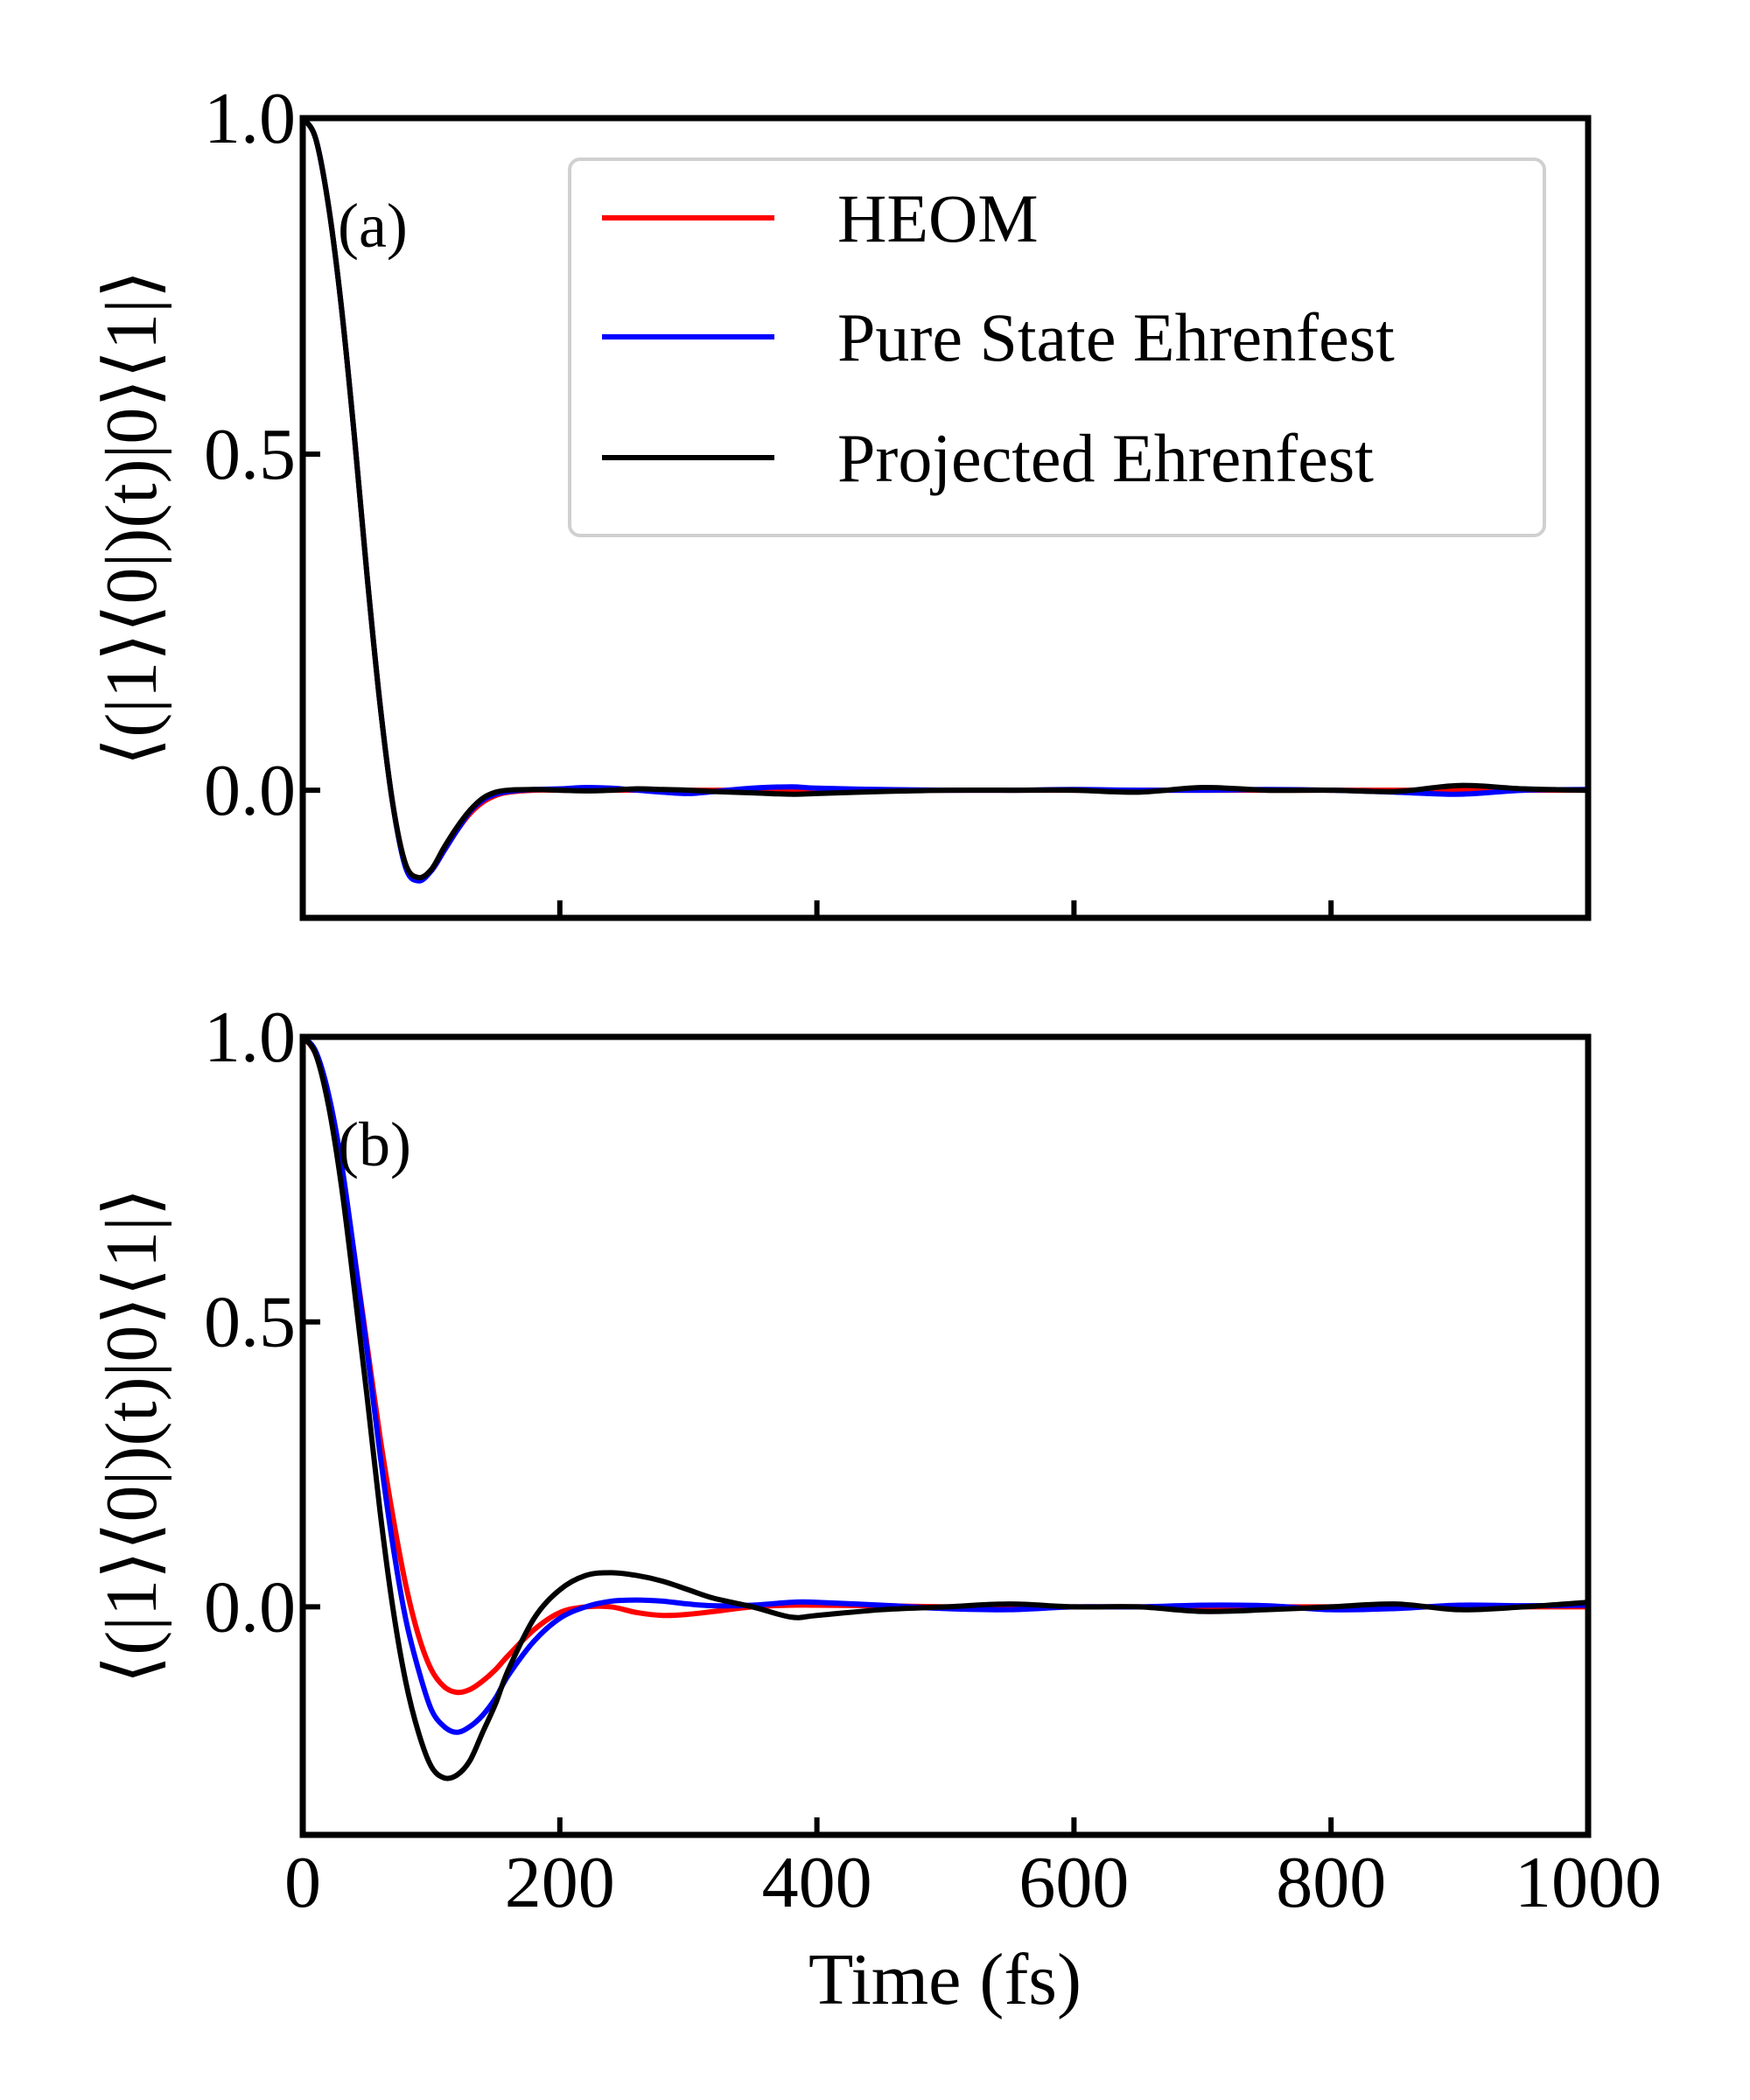 The image size is (1750, 2100). I want to click on legend-label: Pure State Ehrenfest, so click(1116, 337).